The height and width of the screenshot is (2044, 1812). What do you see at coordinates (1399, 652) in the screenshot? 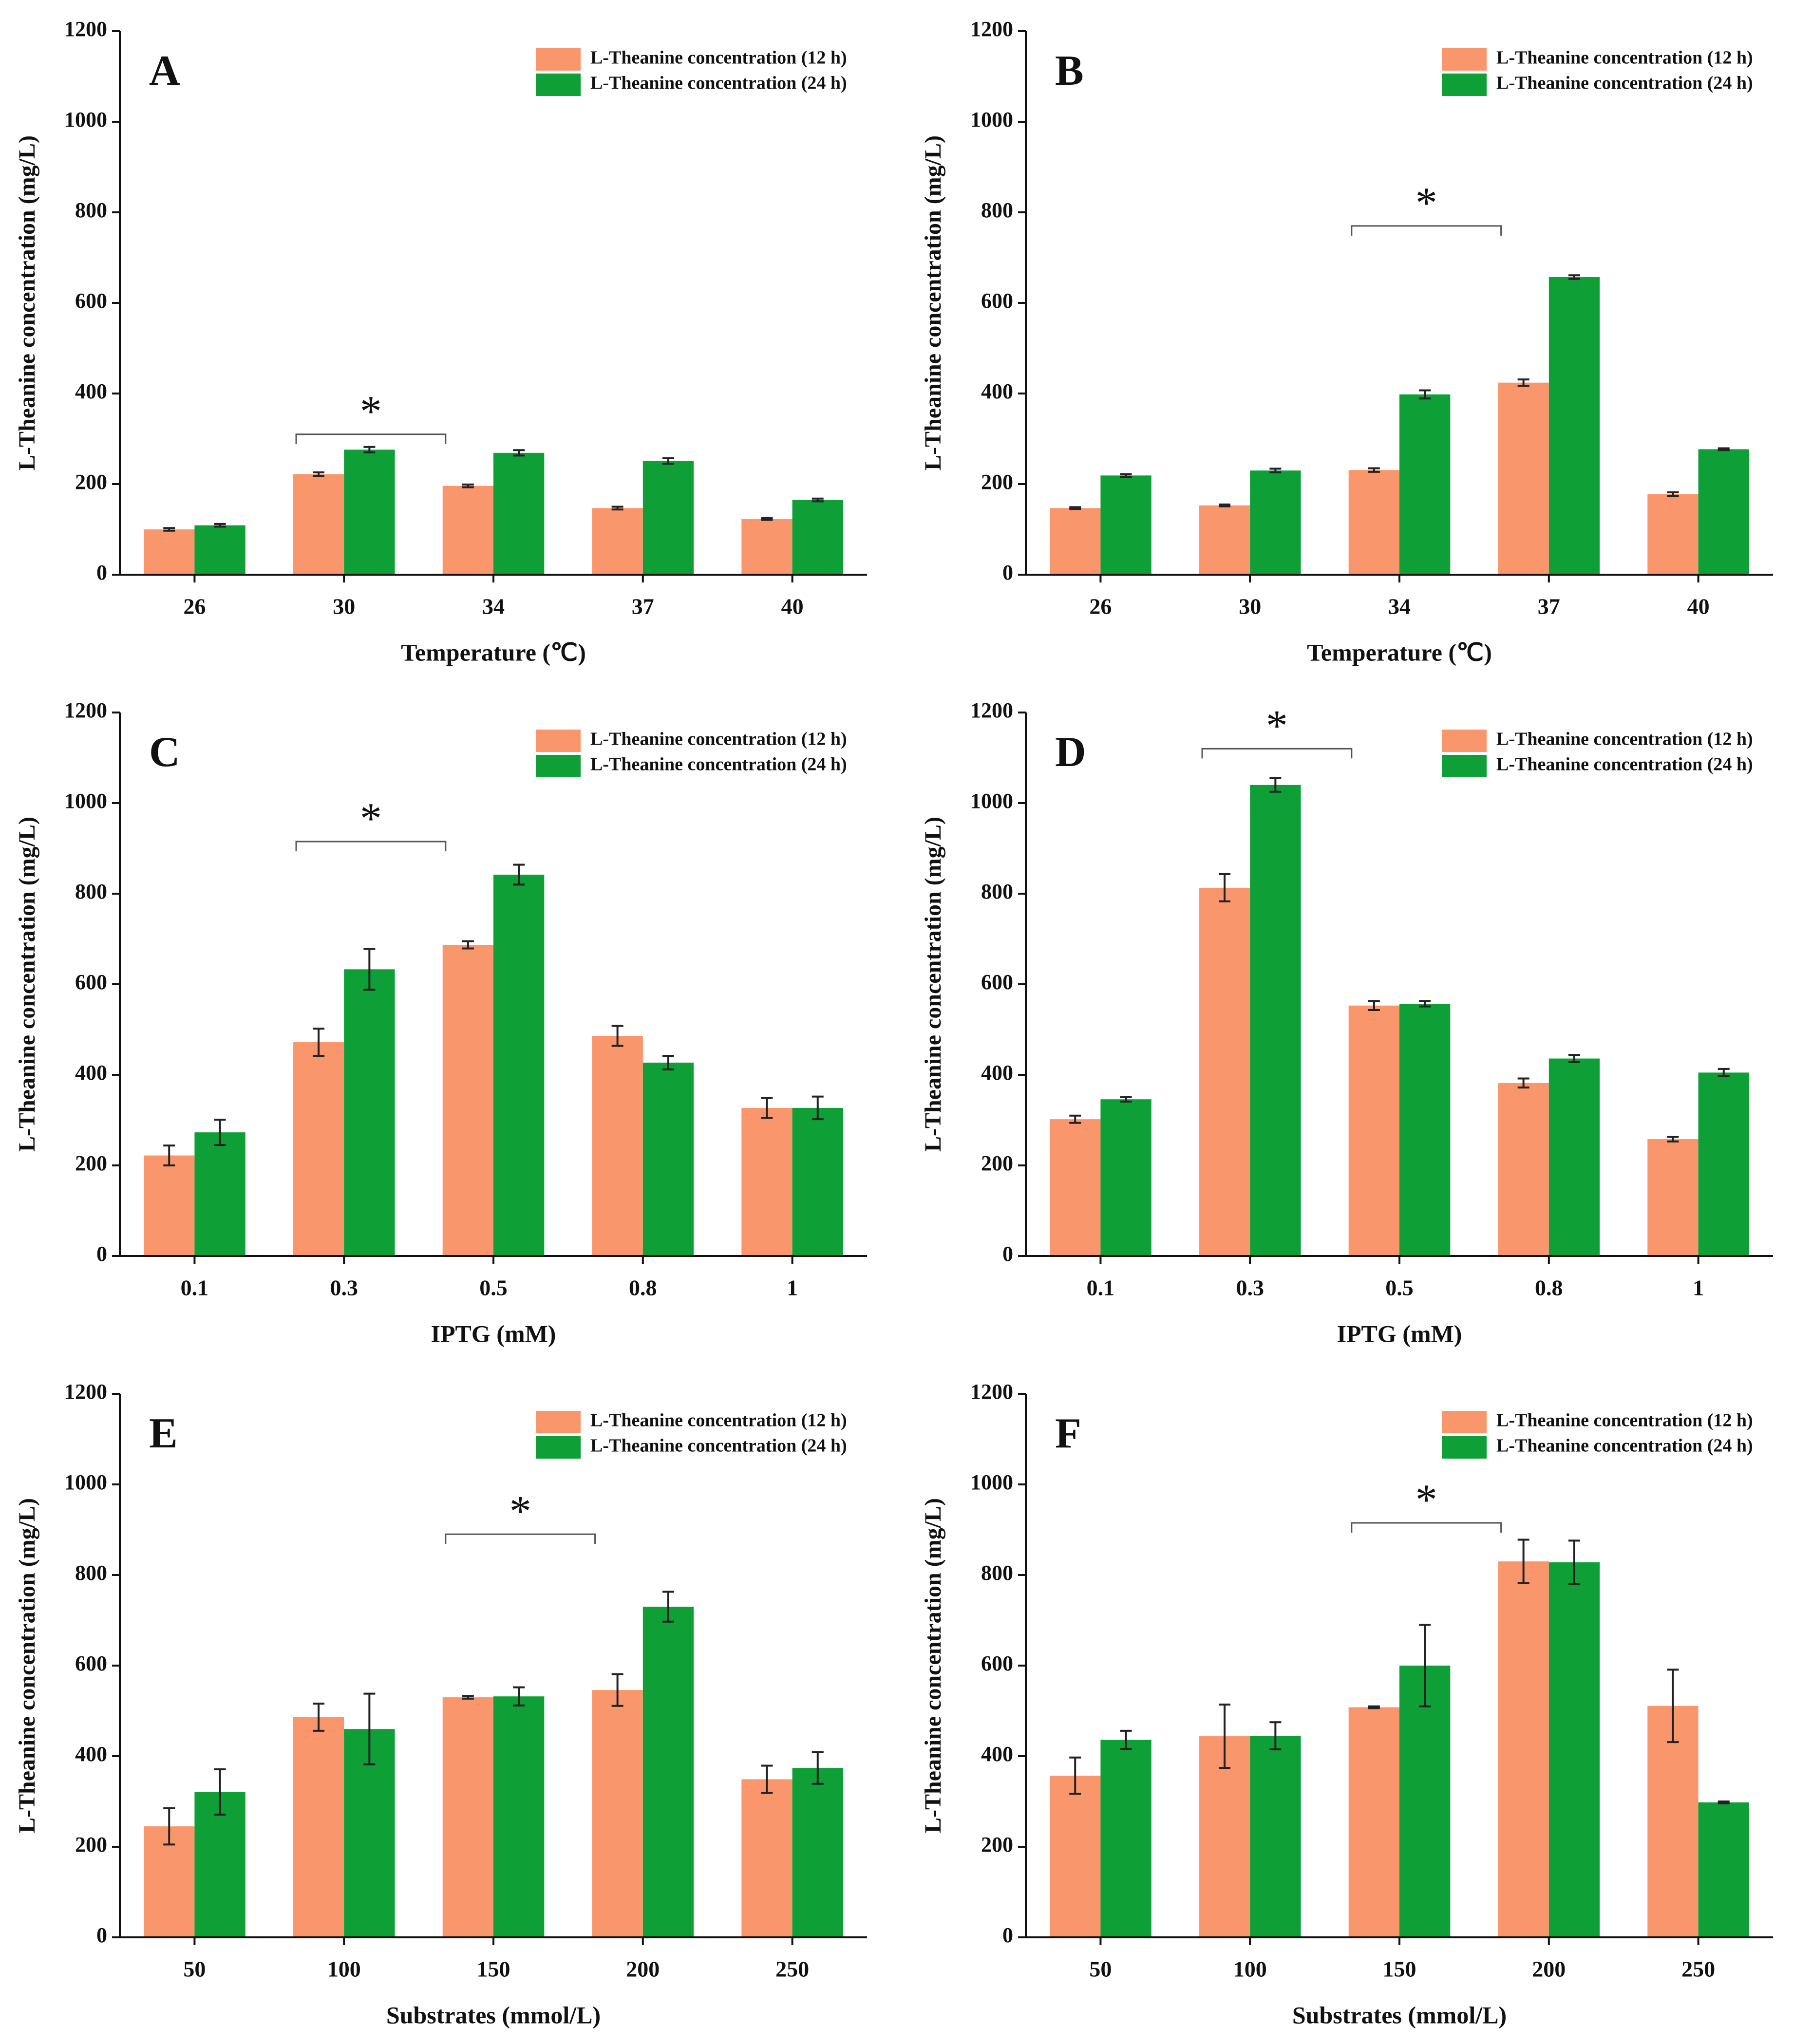
I see `x-axis-title: Temperature (℃)` at bounding box center [1399, 652].